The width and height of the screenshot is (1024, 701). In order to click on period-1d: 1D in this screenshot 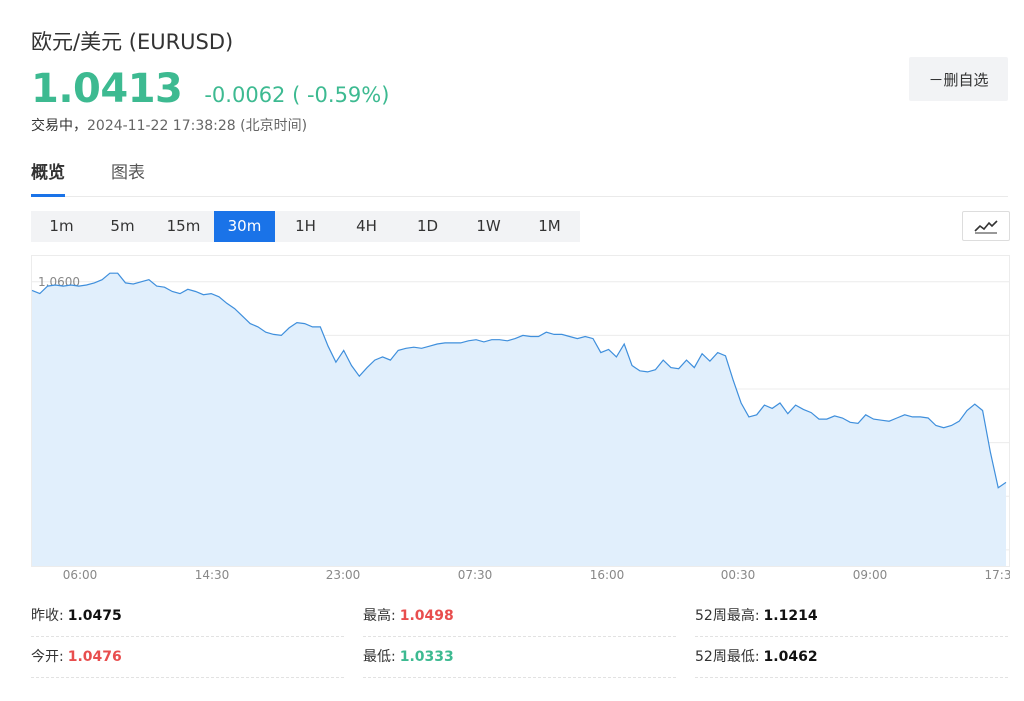, I will do `click(427, 226)`.